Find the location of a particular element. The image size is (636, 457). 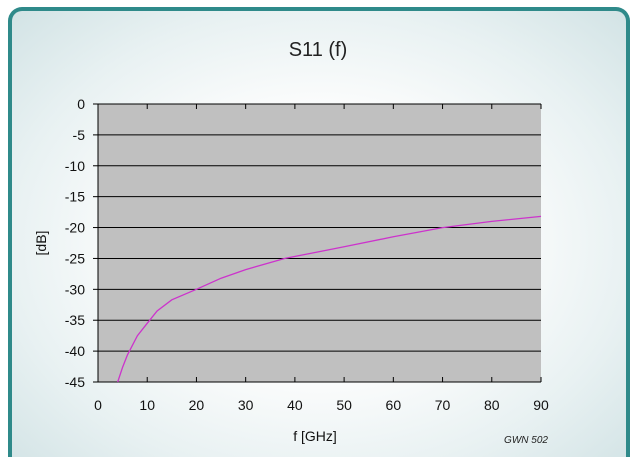

x-tick-label: 40 is located at coordinates (295, 405).